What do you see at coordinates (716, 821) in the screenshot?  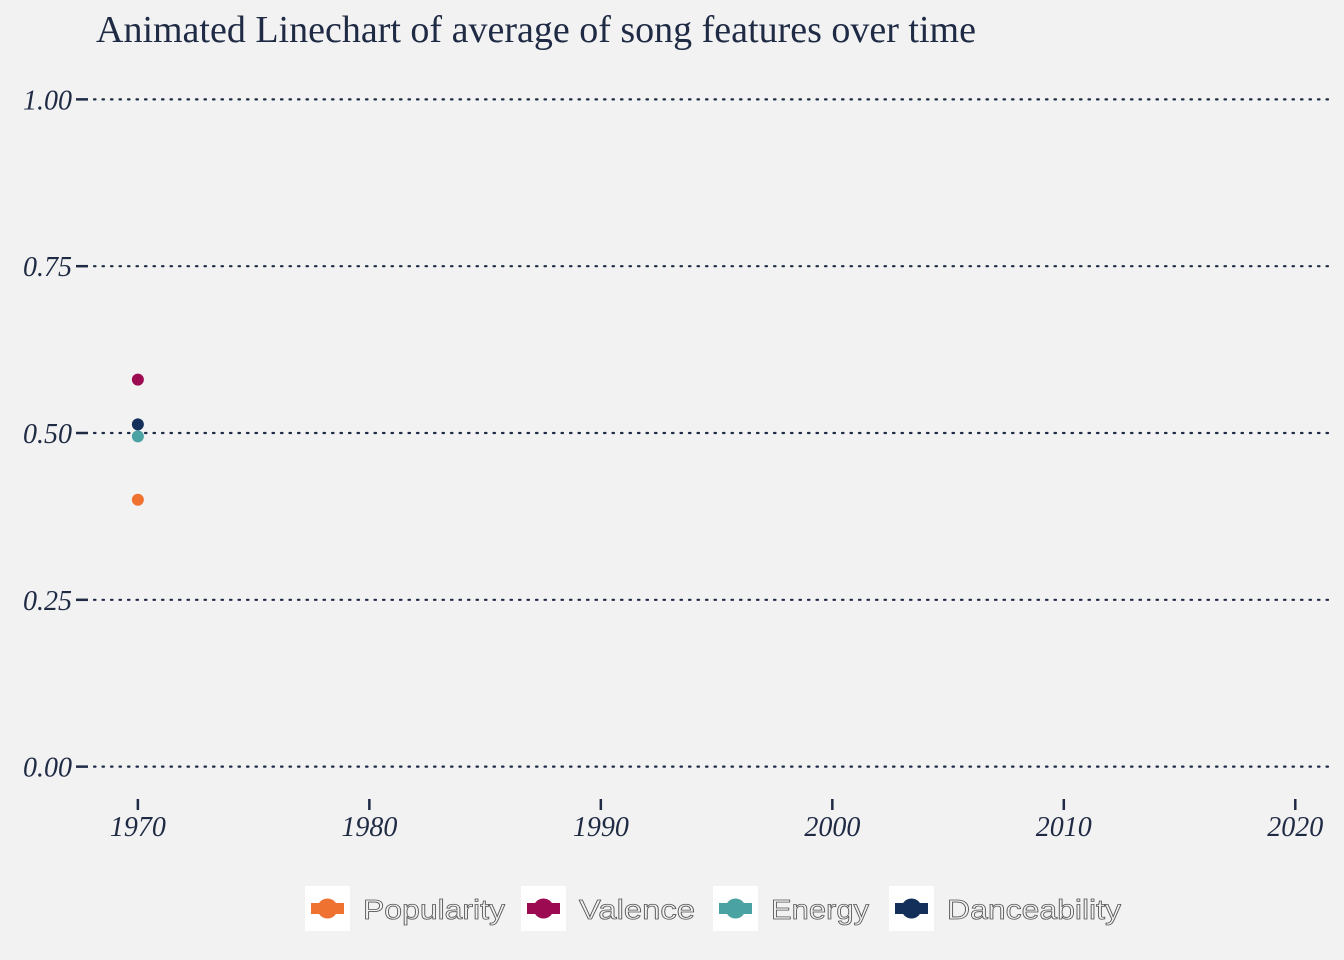 I see `x-axis: 1970 1980 1990 2000 2010 2020` at bounding box center [716, 821].